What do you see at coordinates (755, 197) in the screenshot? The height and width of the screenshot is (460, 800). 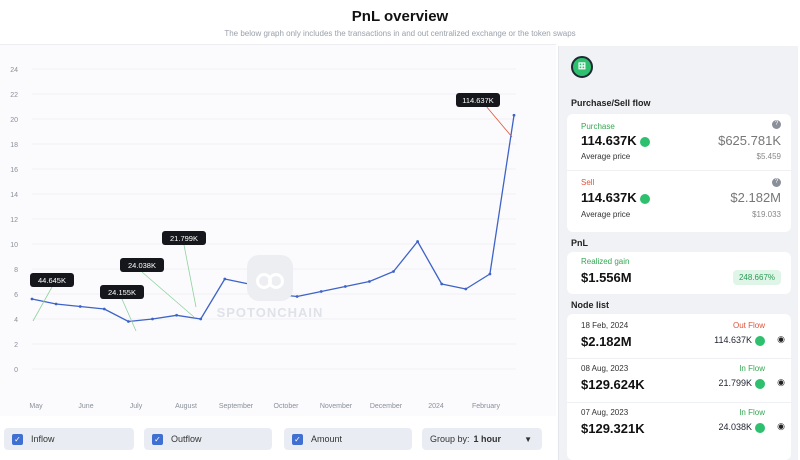 I see `sell-usd: $2.182M` at bounding box center [755, 197].